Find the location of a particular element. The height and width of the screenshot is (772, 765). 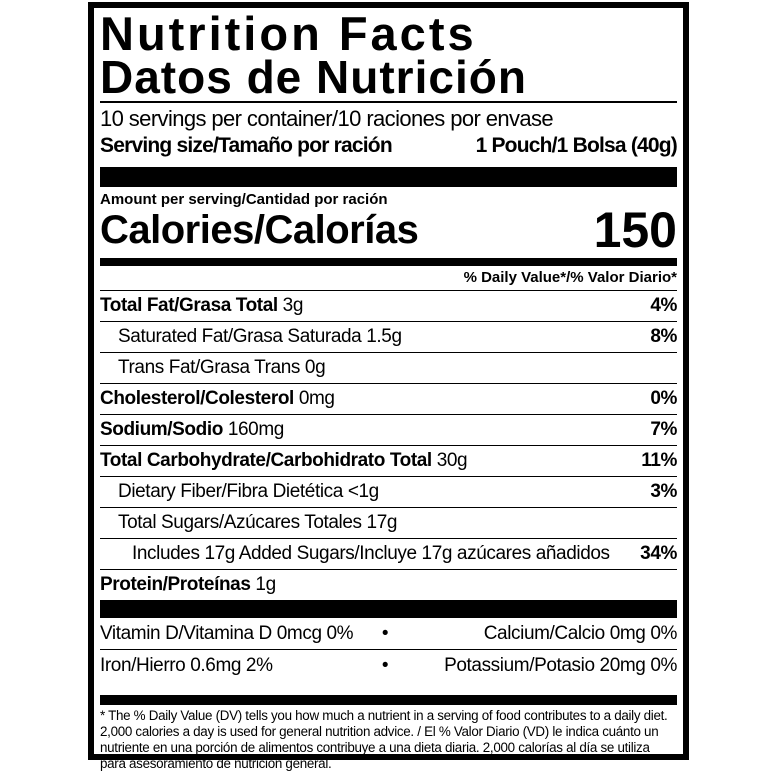

nutrient-name: Saturated Fat/Grasa Saturada is located at coordinates (240, 336).